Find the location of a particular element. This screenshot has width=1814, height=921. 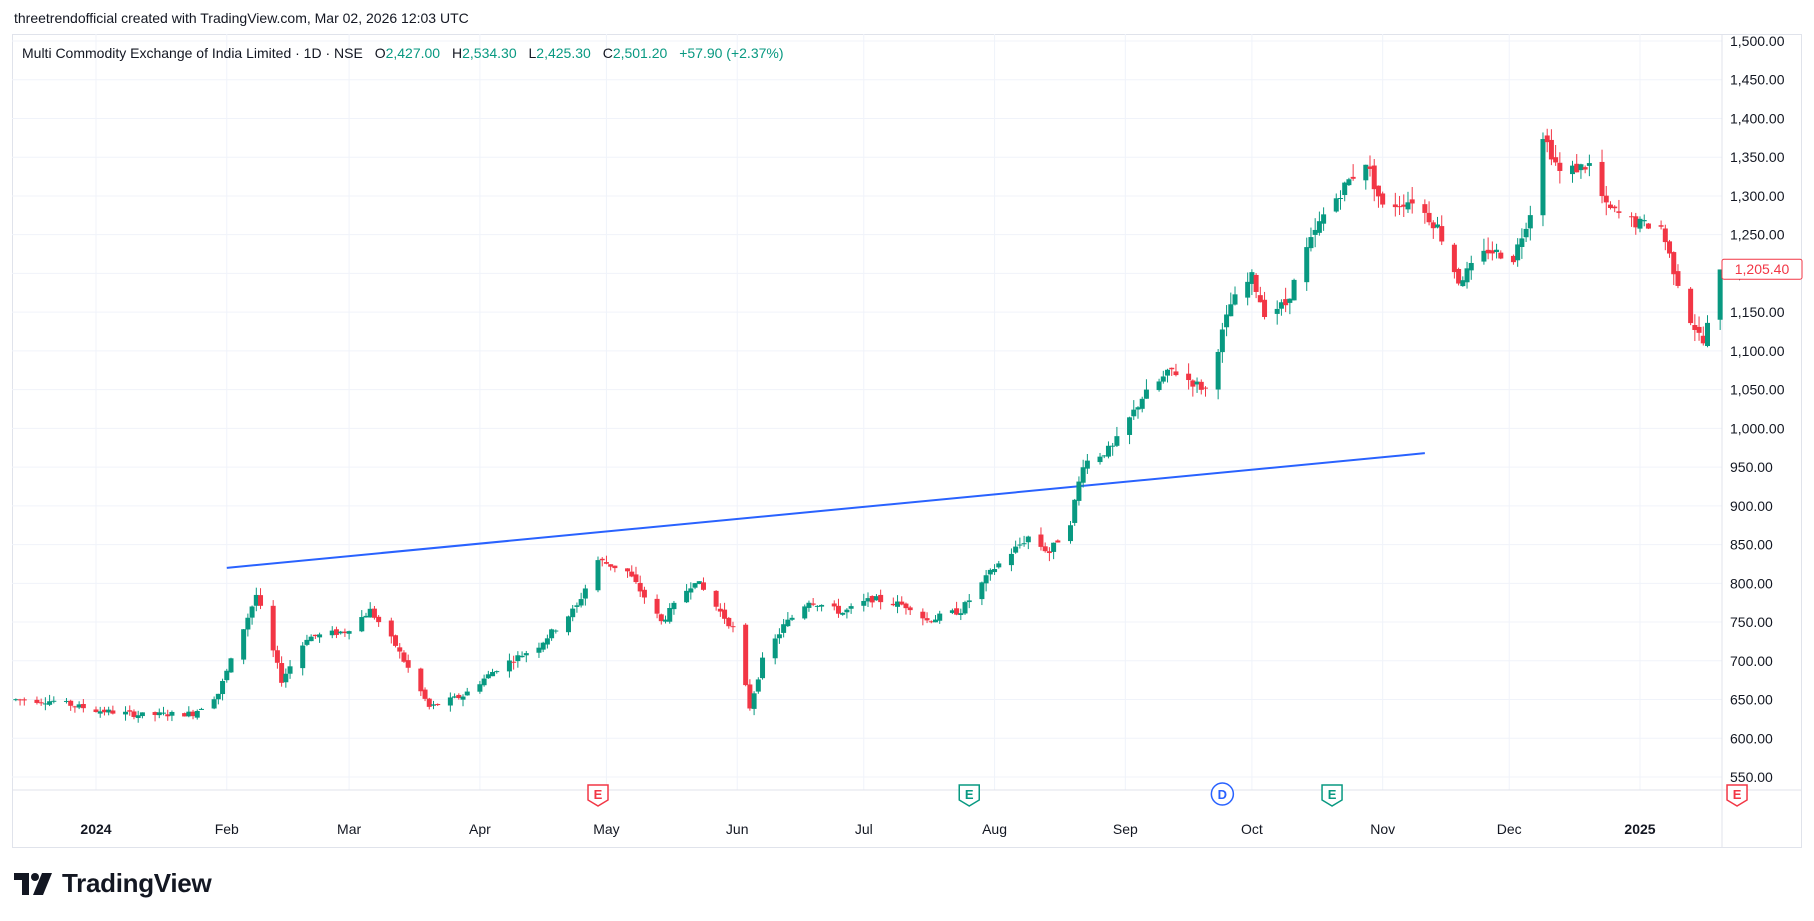

price-tick-label: 950.00 is located at coordinates (1751, 467).